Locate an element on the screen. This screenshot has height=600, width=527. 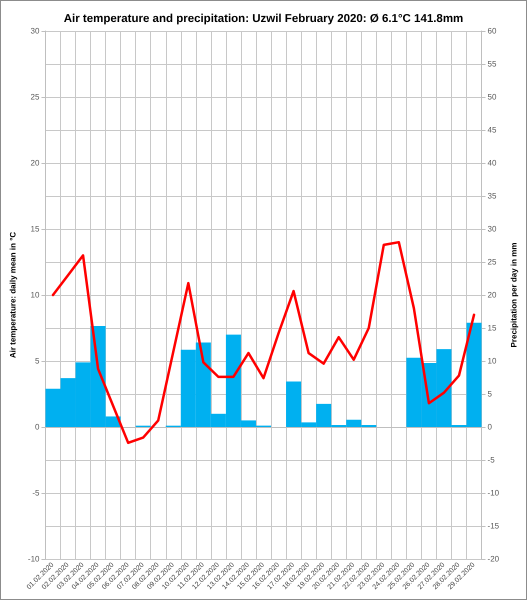
y2-tick-label: -15 is located at coordinates (494, 526).